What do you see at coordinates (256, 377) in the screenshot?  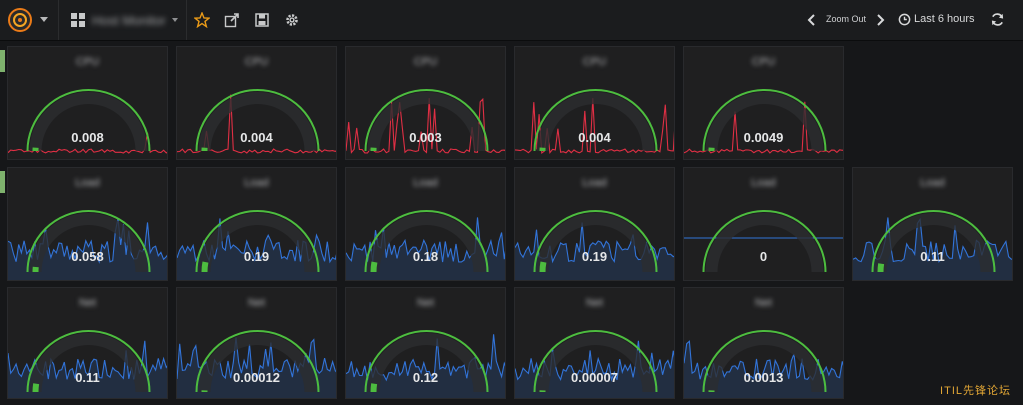 I see `gauge-value: 0.00012` at bounding box center [256, 377].